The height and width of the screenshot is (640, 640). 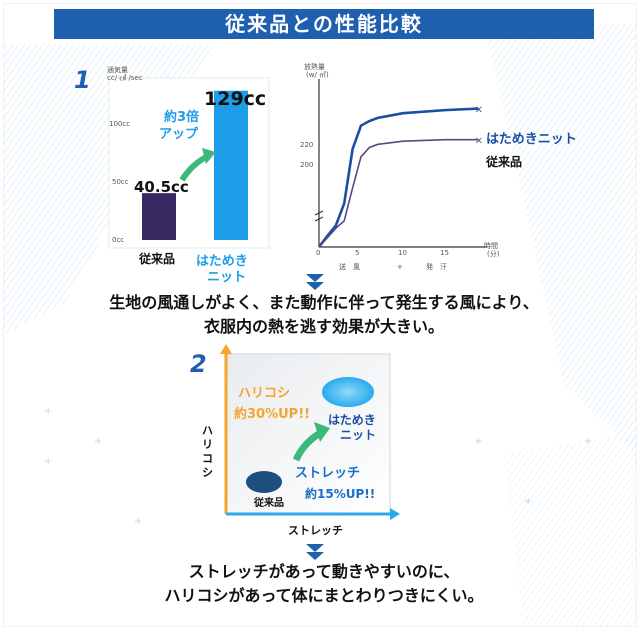 What do you see at coordinates (207, 451) in the screenshot?
I see `quadrant-ylabel: ハリコシ` at bounding box center [207, 451].